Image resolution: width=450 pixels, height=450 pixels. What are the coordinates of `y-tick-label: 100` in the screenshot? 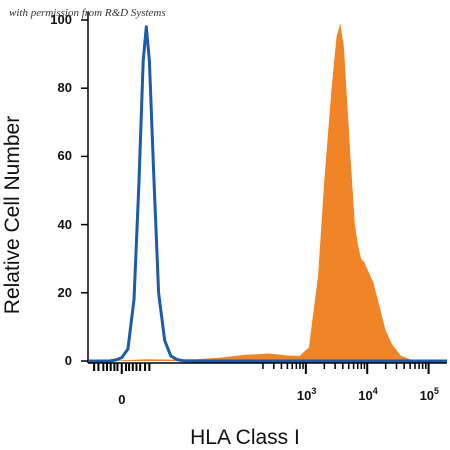 It's located at (61, 19).